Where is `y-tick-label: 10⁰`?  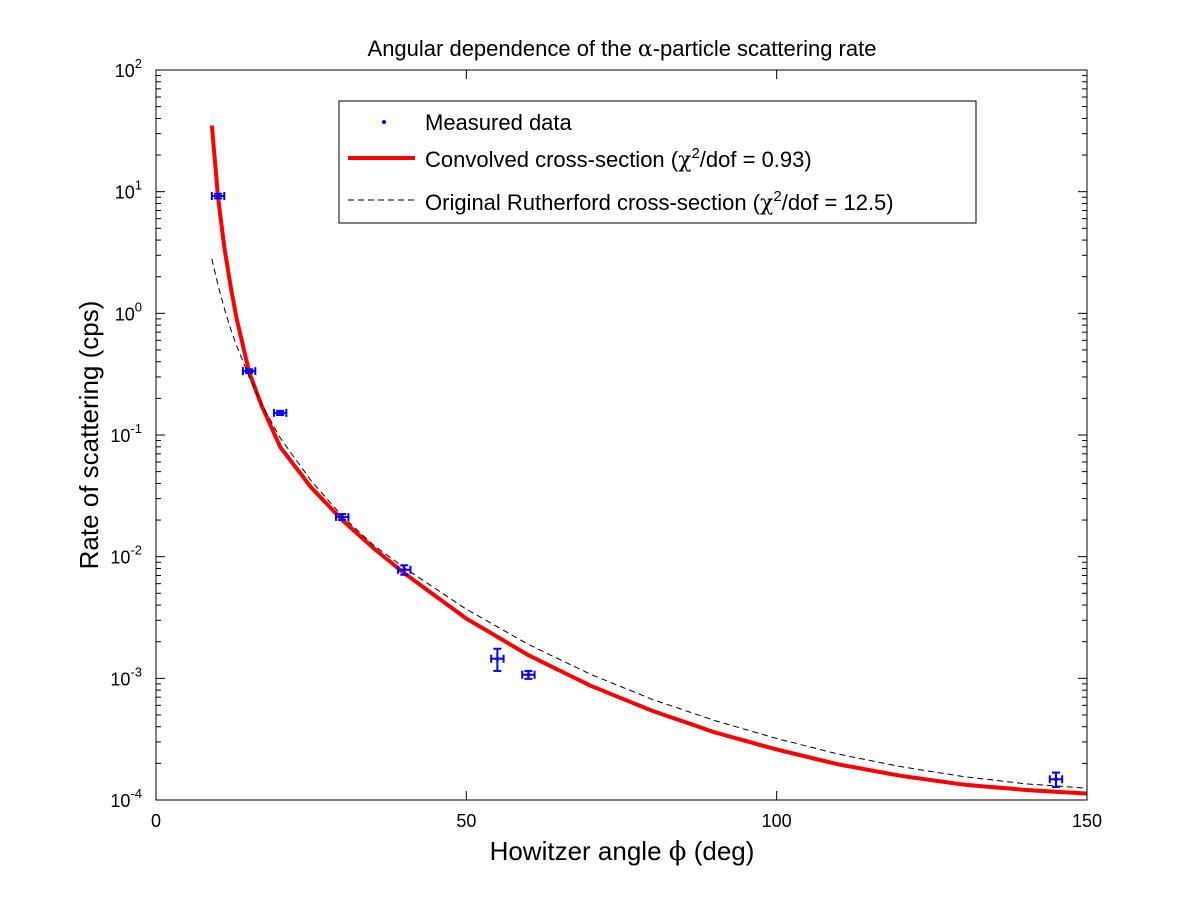
y-tick-label: 10⁰ is located at coordinates (128, 311).